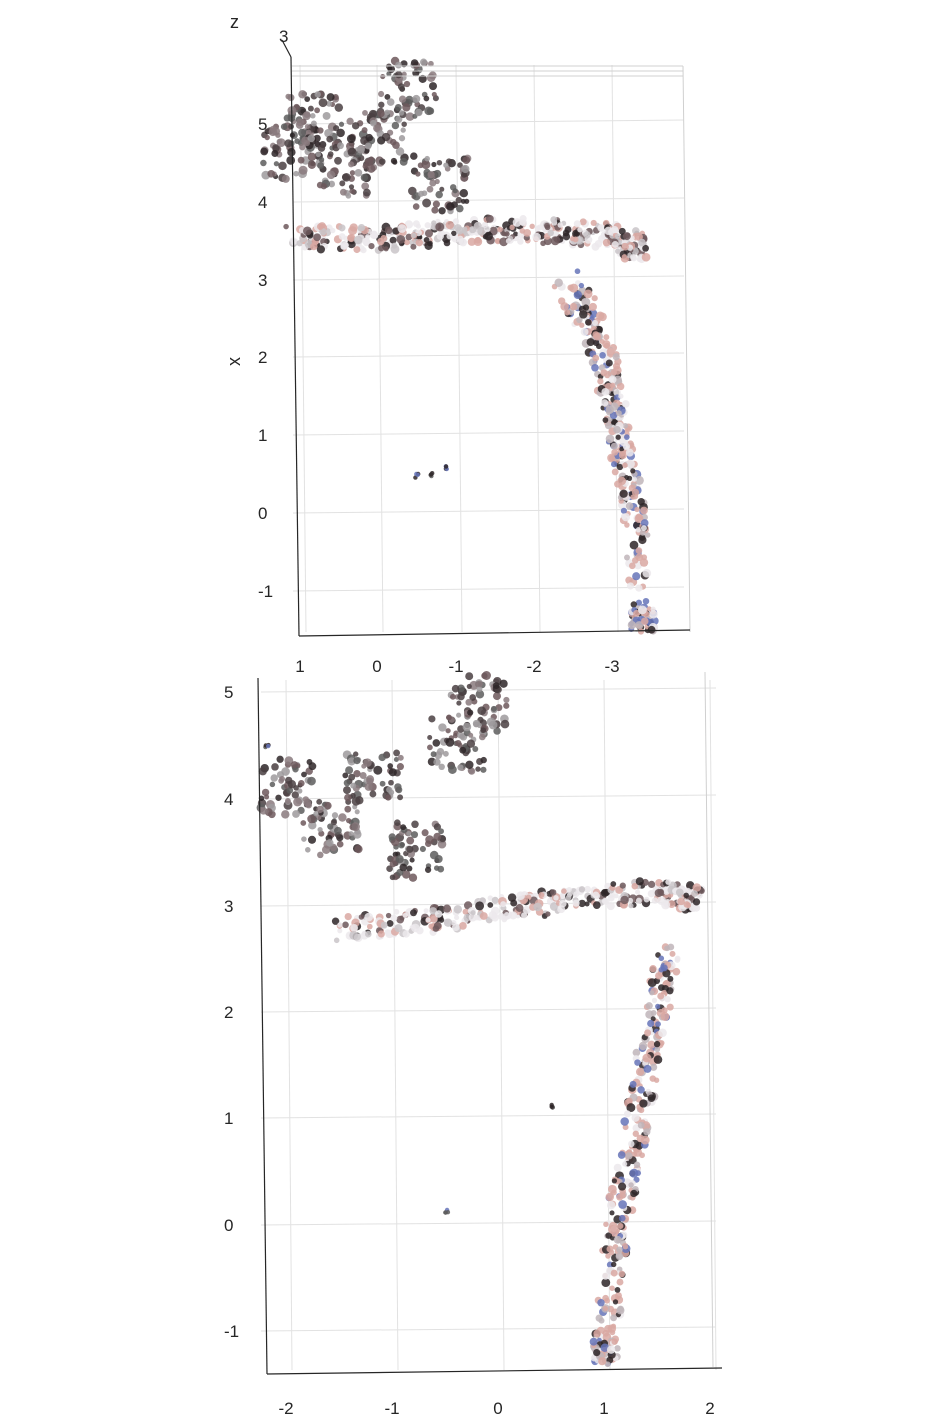 This screenshot has height=1422, width=948. What do you see at coordinates (459, 348) in the screenshot?
I see `gridline-vertical` at bounding box center [459, 348].